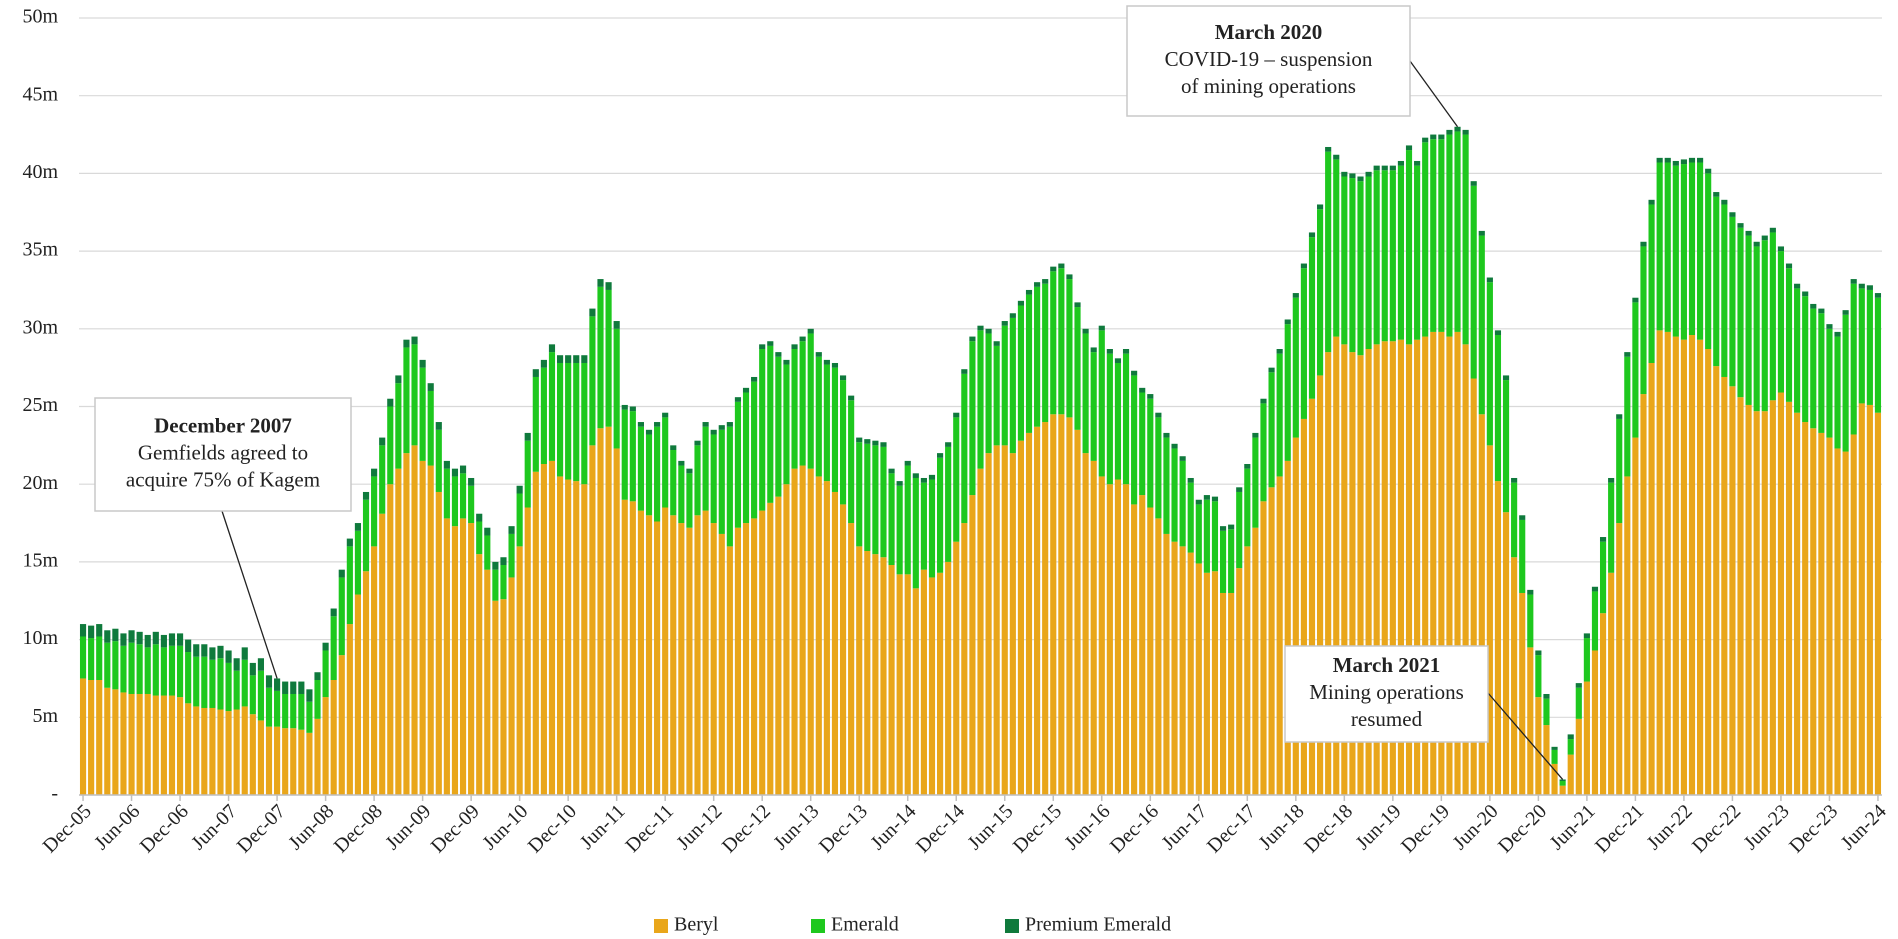 The height and width of the screenshot is (939, 1898). Describe the element at coordinates (1098, 925) in the screenshot. I see `legend-label: Premium Emerald` at that location.